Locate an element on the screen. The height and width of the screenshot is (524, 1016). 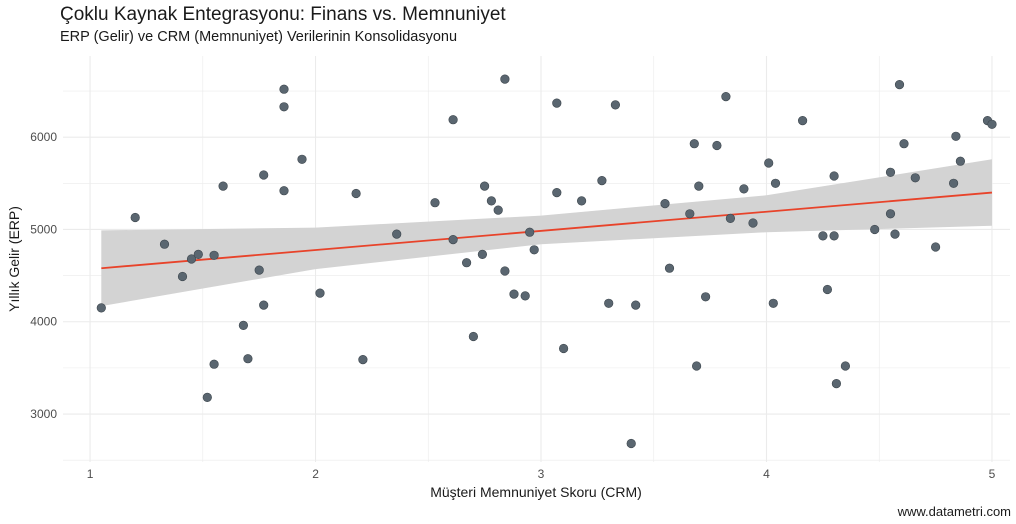
x-tick-label: 5 is located at coordinates (992, 474).